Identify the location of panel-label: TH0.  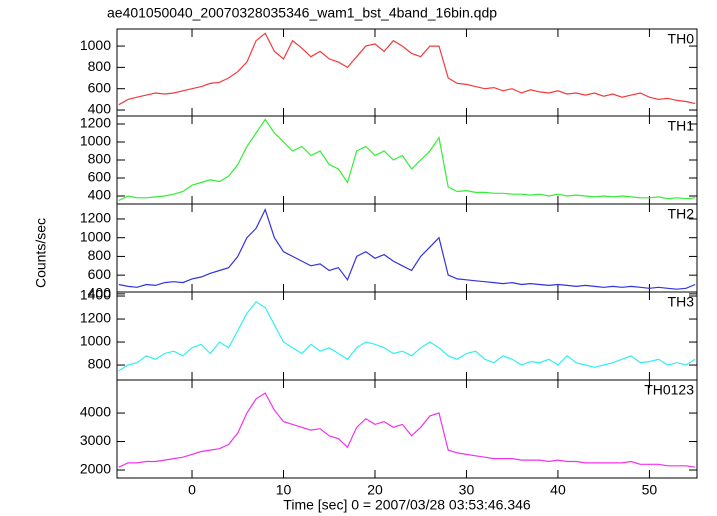
(681, 39).